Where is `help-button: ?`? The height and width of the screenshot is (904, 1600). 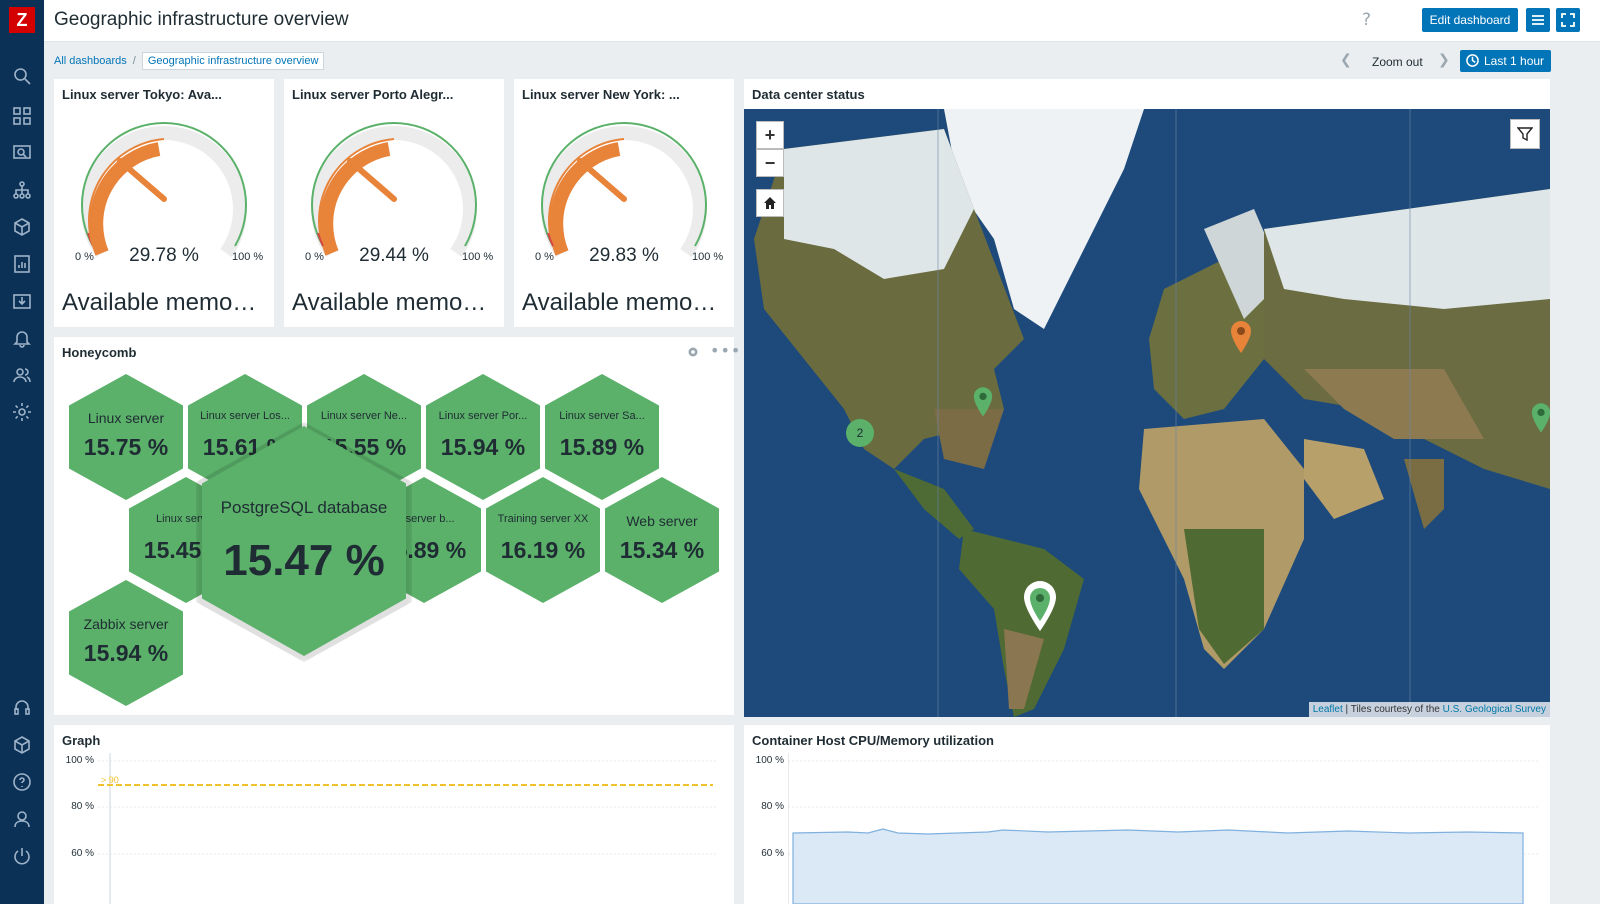
help-button: ? is located at coordinates (1367, 20).